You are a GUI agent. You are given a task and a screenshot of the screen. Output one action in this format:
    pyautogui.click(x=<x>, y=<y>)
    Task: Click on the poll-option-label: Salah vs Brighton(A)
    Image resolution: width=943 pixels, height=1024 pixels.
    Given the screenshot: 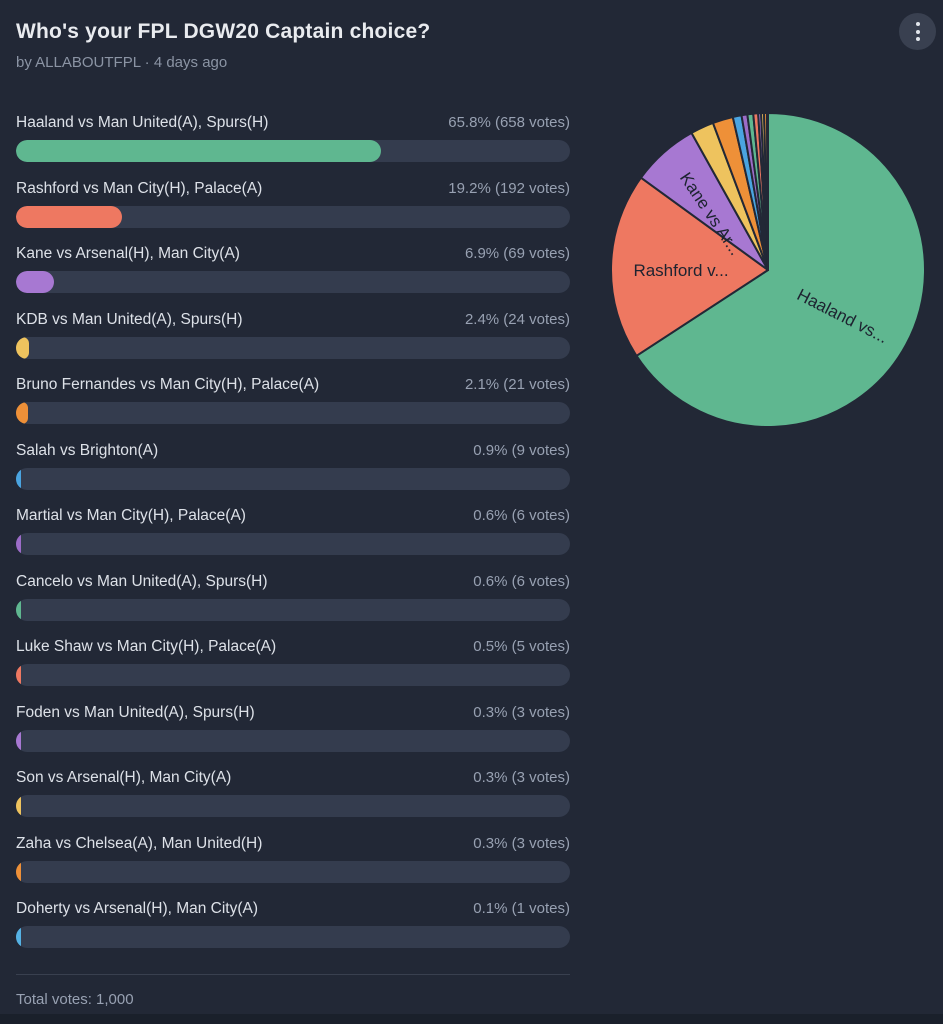 What is the action you would take?
    pyautogui.click(x=87, y=450)
    